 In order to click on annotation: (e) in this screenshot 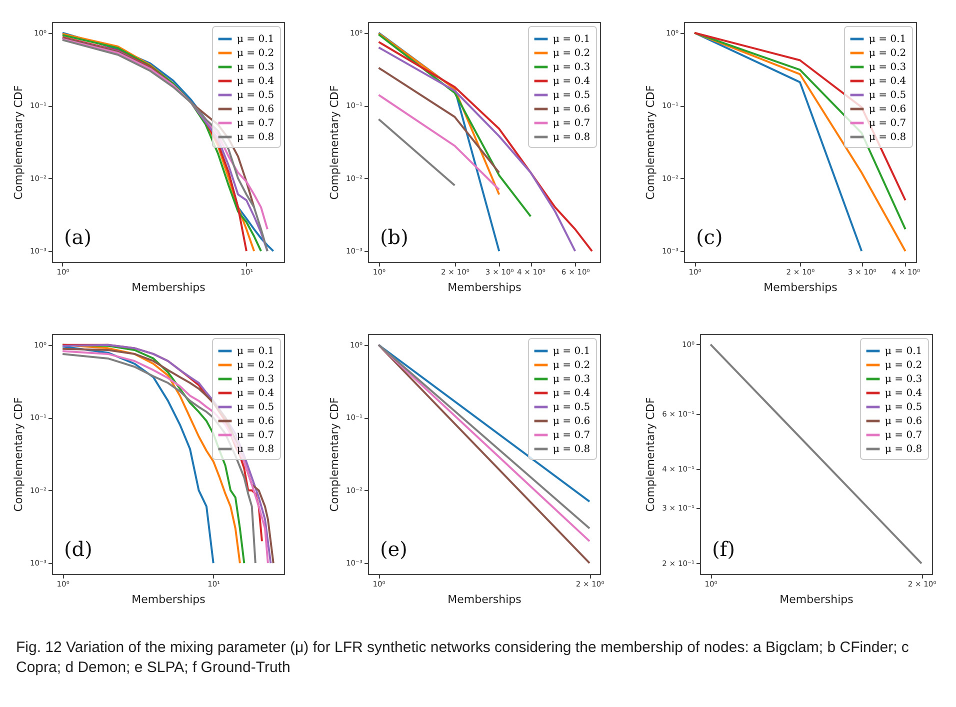, I will do `click(394, 549)`.